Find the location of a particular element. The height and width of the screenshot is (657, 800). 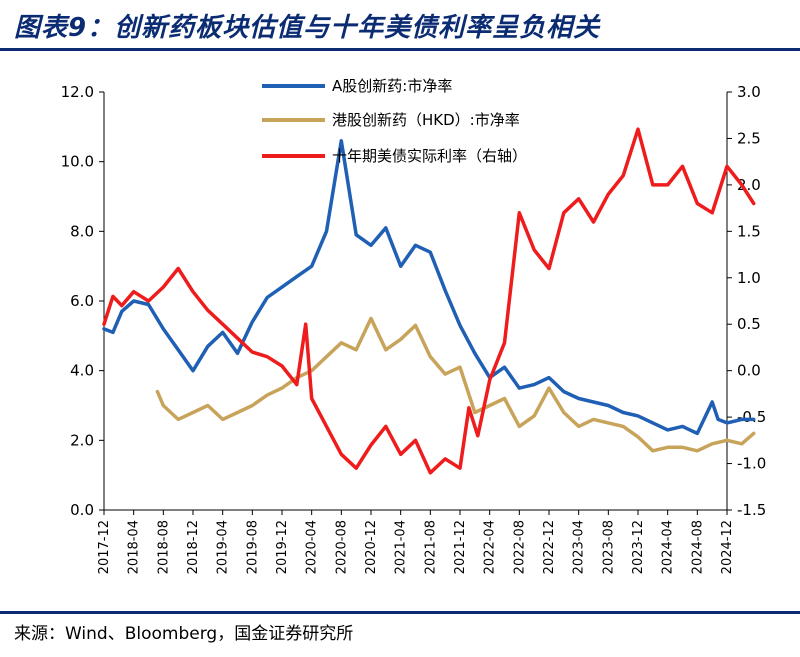

x-tick-label: 2018-04 is located at coordinates (134, 547).